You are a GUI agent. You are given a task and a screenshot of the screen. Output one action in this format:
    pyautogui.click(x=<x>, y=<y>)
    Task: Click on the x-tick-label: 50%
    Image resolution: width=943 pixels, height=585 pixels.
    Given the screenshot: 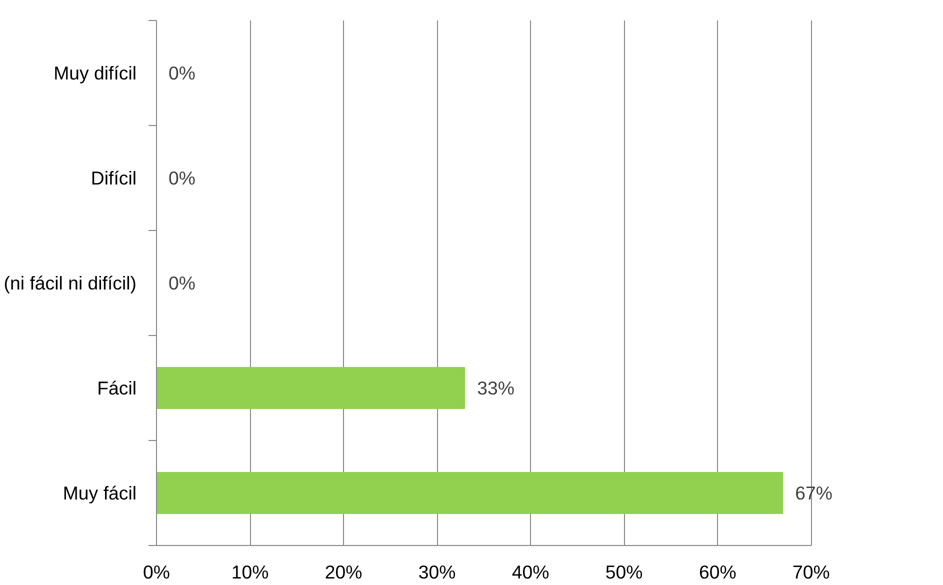 What is the action you would take?
    pyautogui.click(x=624, y=572)
    